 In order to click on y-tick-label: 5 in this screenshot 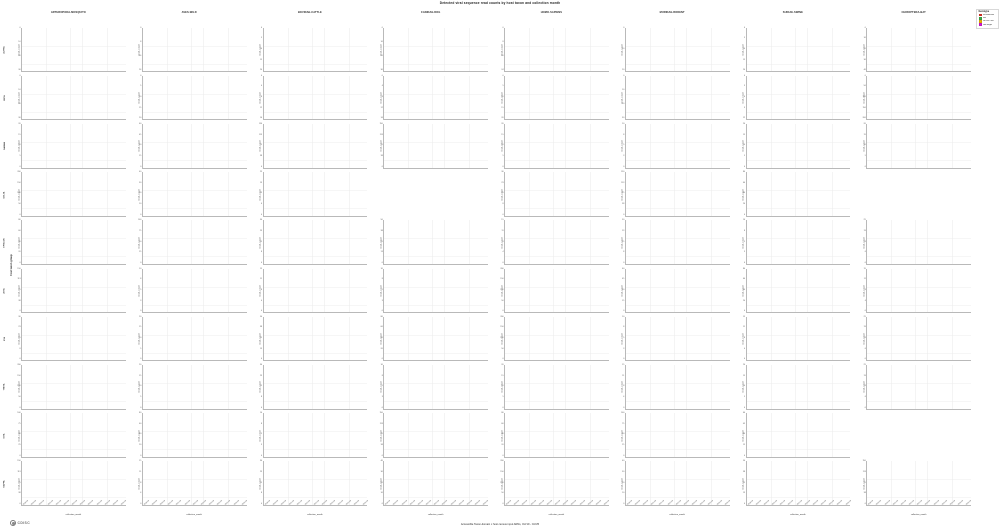, I will do `click(261, 38)`.